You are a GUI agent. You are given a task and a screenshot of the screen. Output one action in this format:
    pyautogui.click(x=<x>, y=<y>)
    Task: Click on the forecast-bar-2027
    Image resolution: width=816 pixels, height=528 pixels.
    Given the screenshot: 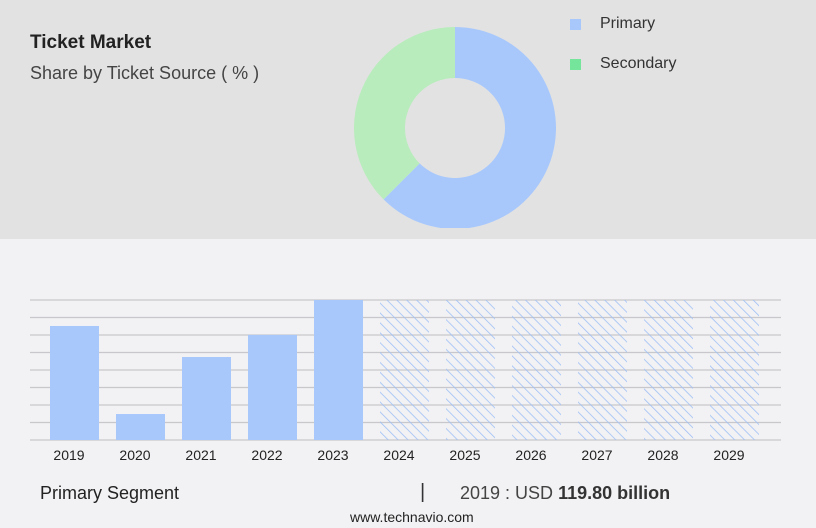 What is the action you would take?
    pyautogui.click(x=602, y=370)
    